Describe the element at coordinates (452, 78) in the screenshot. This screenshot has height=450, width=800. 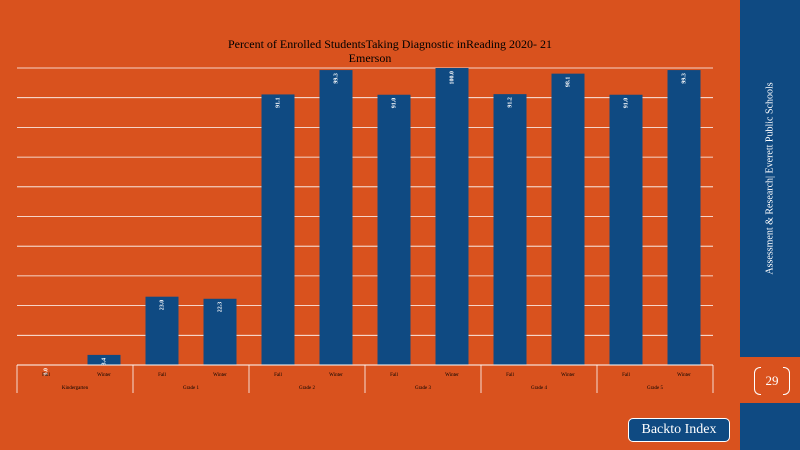
I see `data-label: 100.0` at that location.